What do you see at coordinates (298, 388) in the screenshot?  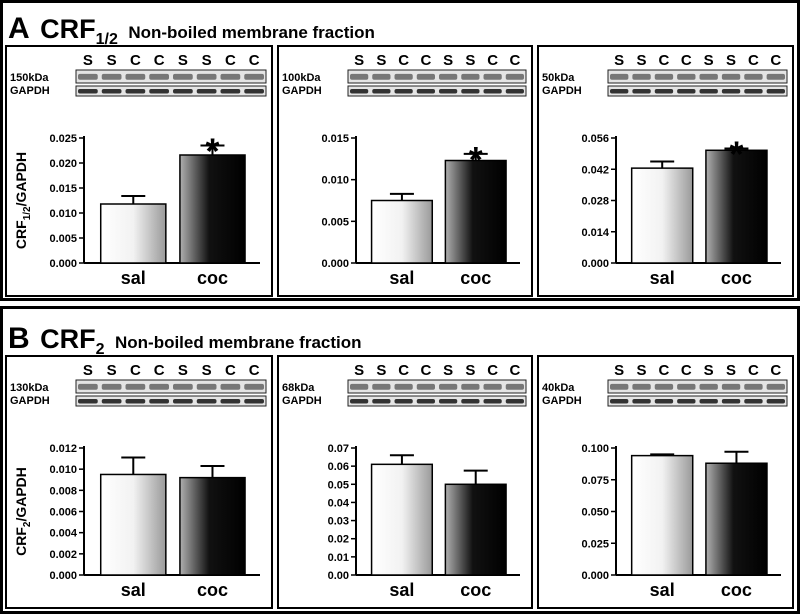 I see `blot-label: 68kDa` at bounding box center [298, 388].